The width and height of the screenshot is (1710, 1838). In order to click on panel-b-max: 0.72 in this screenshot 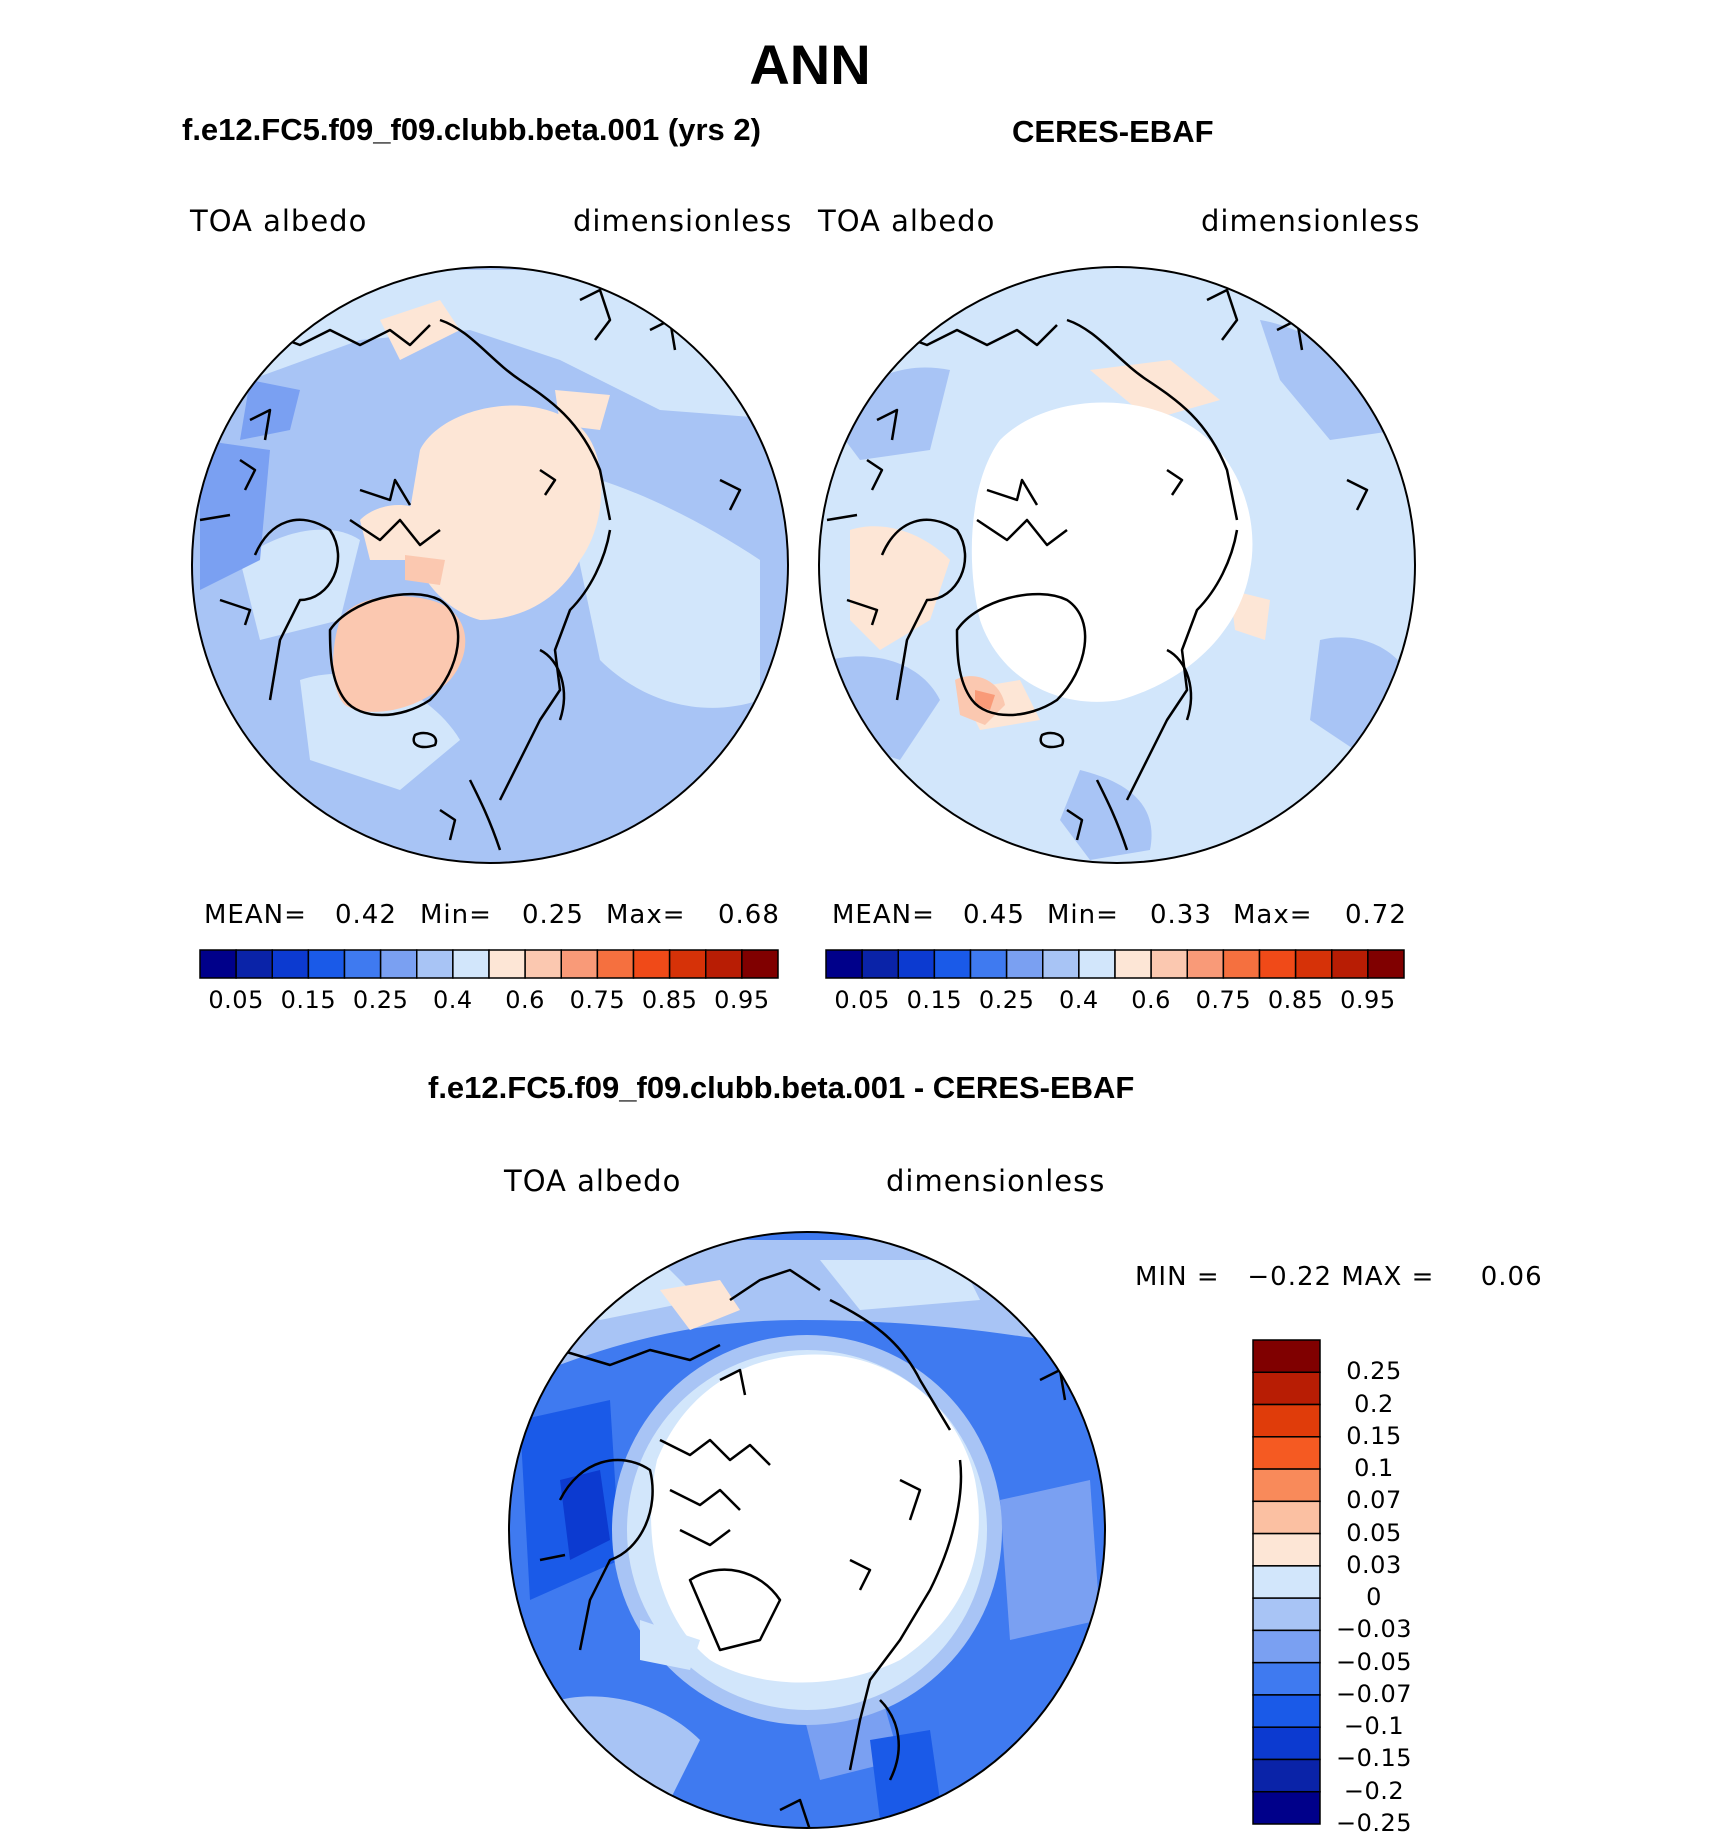, I will do `click(1376, 915)`.